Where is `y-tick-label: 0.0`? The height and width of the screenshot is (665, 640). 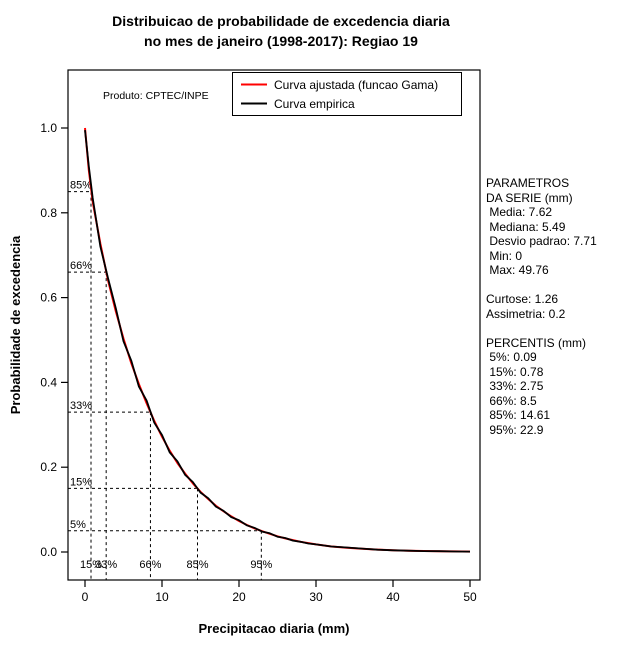
y-tick-label: 0.0 is located at coordinates (48, 552).